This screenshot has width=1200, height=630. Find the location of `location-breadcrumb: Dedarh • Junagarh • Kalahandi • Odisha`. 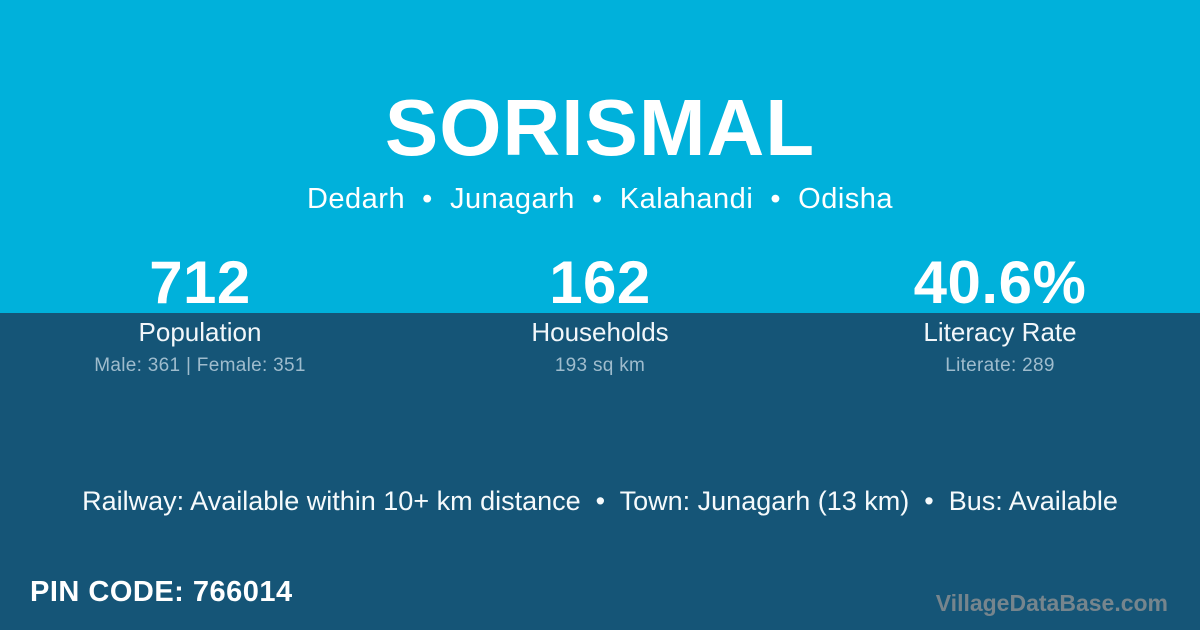

location-breadcrumb: Dedarh • Junagarh • Kalahandi • Odisha is located at coordinates (600, 199).